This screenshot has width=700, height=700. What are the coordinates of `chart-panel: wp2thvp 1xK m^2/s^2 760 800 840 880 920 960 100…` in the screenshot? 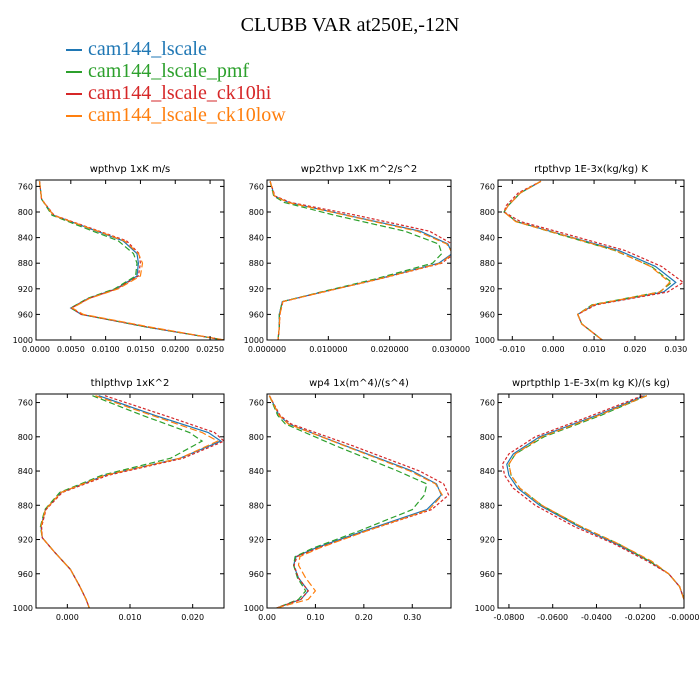 It's located at (357, 259).